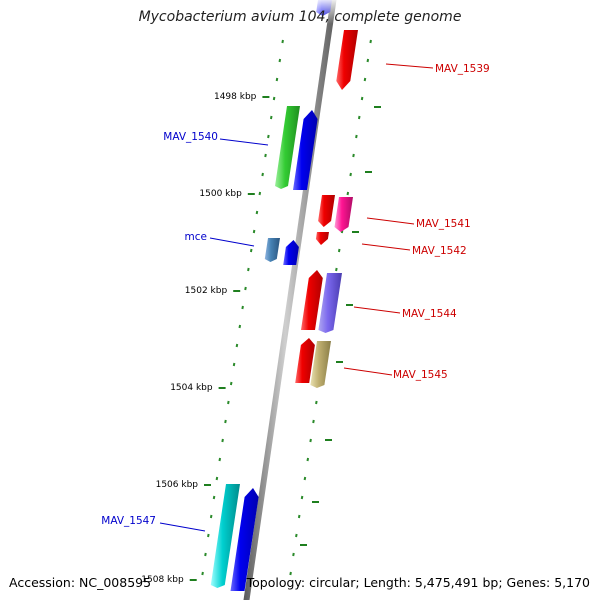 The height and width of the screenshot is (604, 600). I want to click on gene-label: MAV_1540, so click(190, 137).